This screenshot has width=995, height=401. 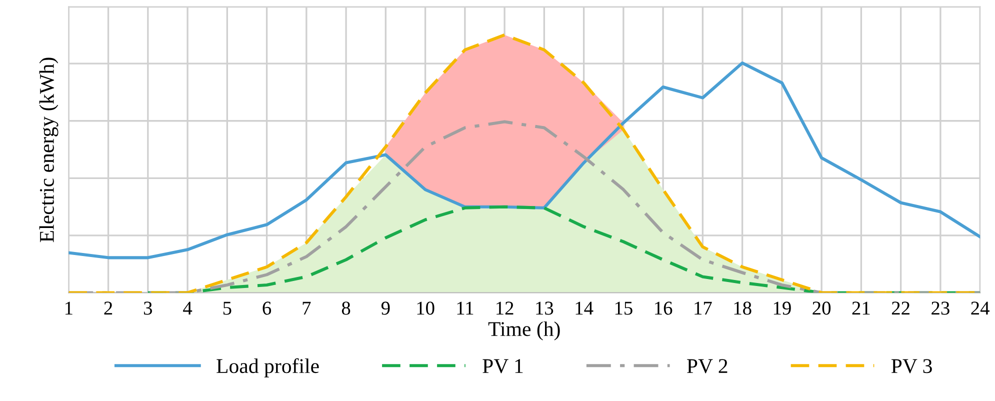 I want to click on x-tick-label: 8, so click(x=346, y=308).